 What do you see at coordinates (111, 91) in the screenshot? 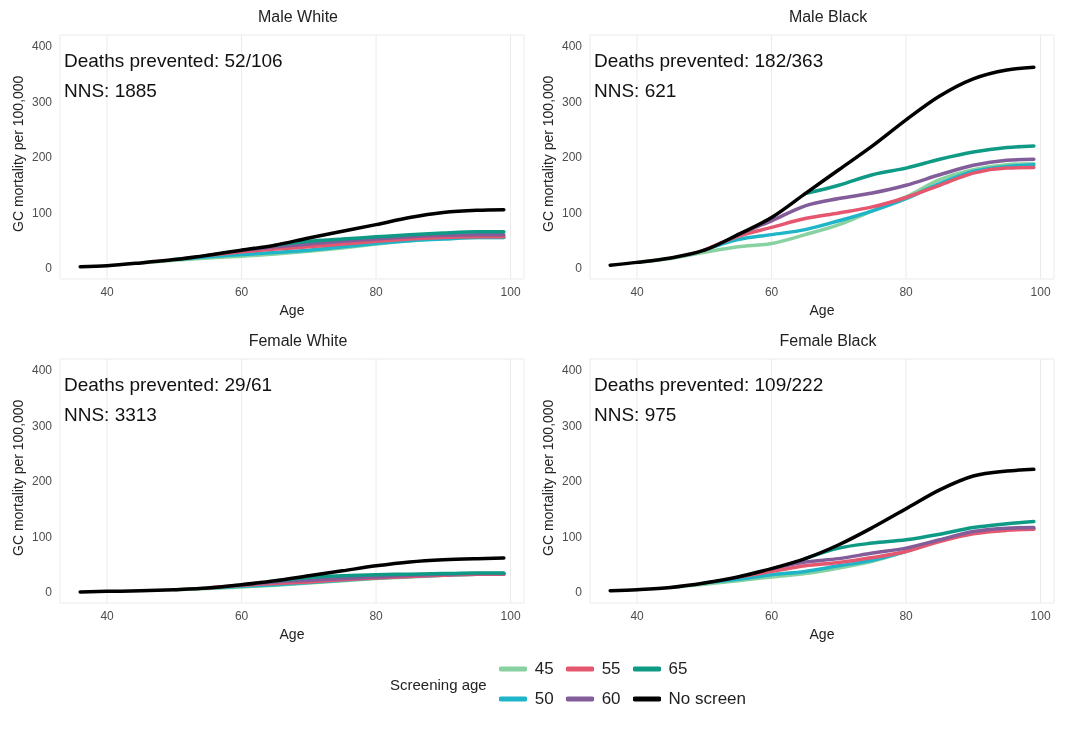
I see `annotation: NNS: 1885` at bounding box center [111, 91].